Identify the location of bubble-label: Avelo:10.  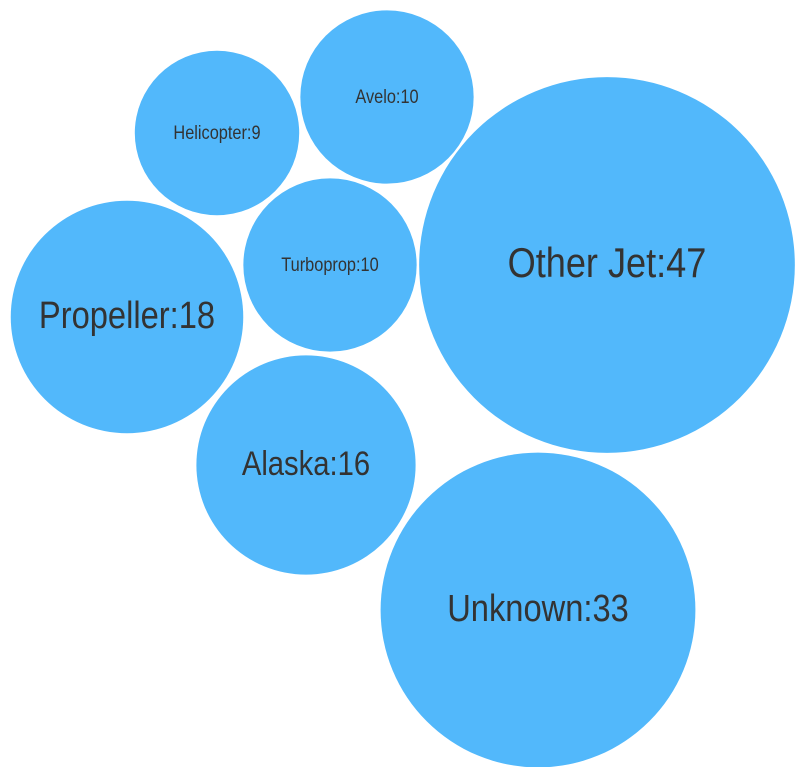
(386, 96).